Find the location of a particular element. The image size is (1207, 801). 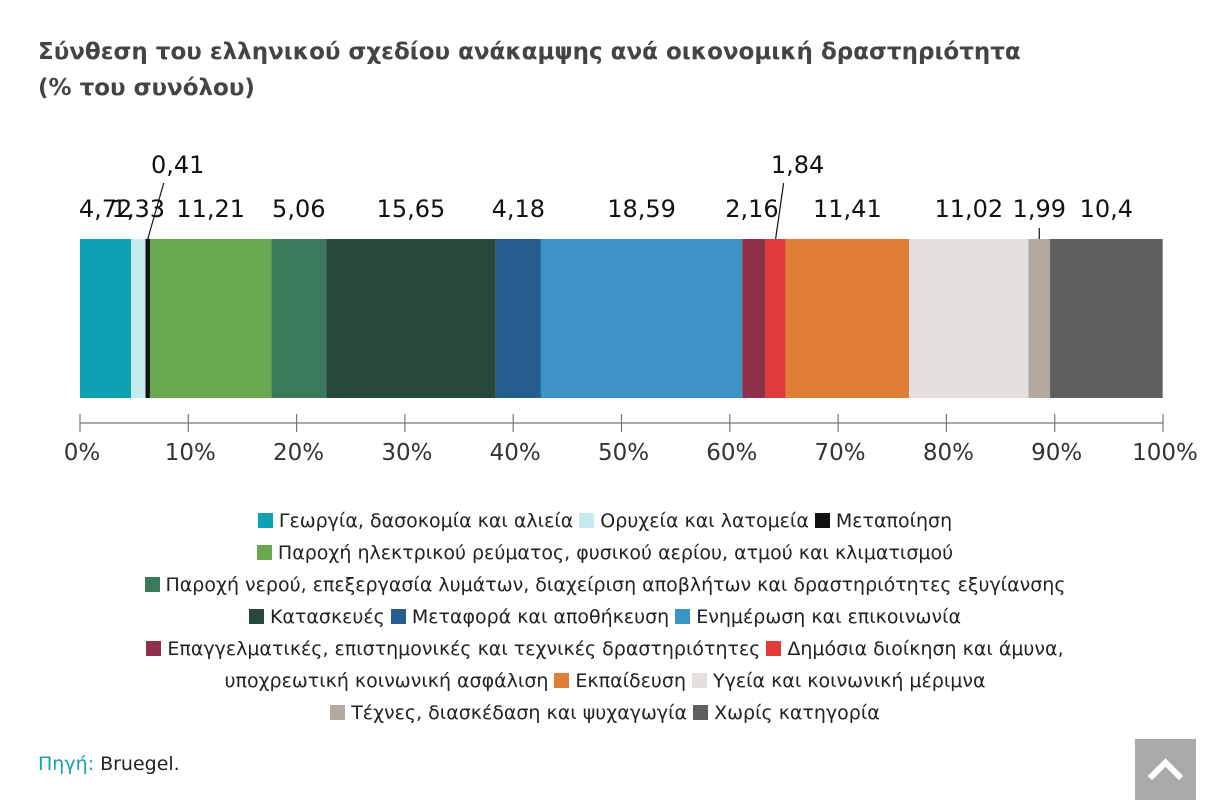

x-tick-label: 10% is located at coordinates (190, 453).